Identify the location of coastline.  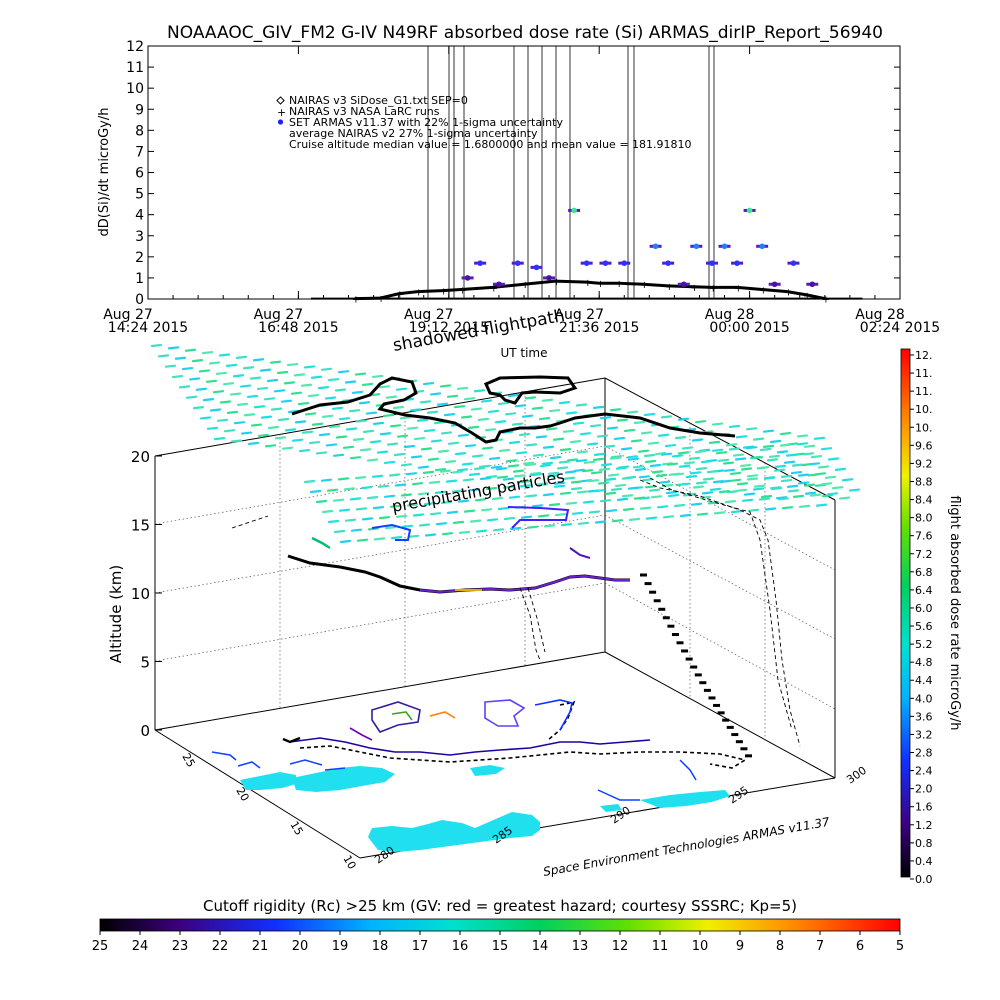
(224, 756).